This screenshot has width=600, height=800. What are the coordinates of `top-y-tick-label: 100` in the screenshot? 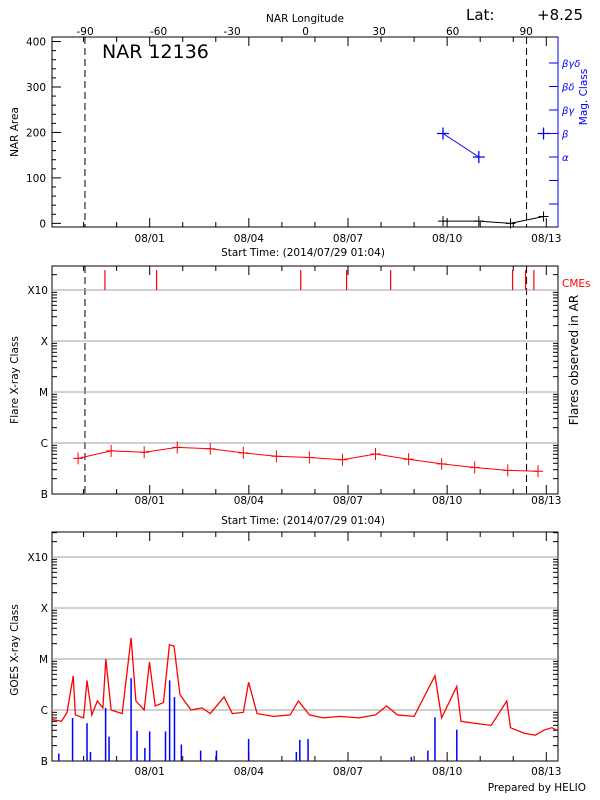 It's located at (36, 179).